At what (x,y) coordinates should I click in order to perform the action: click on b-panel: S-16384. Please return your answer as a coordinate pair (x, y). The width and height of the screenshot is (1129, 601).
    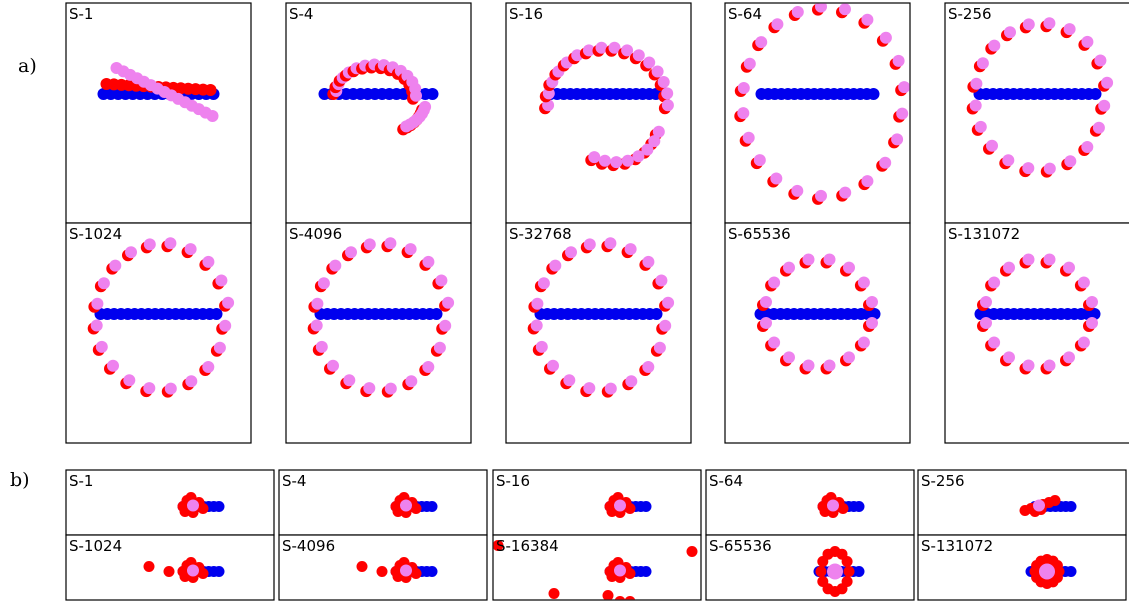
    Looking at the image, I should click on (597, 567).